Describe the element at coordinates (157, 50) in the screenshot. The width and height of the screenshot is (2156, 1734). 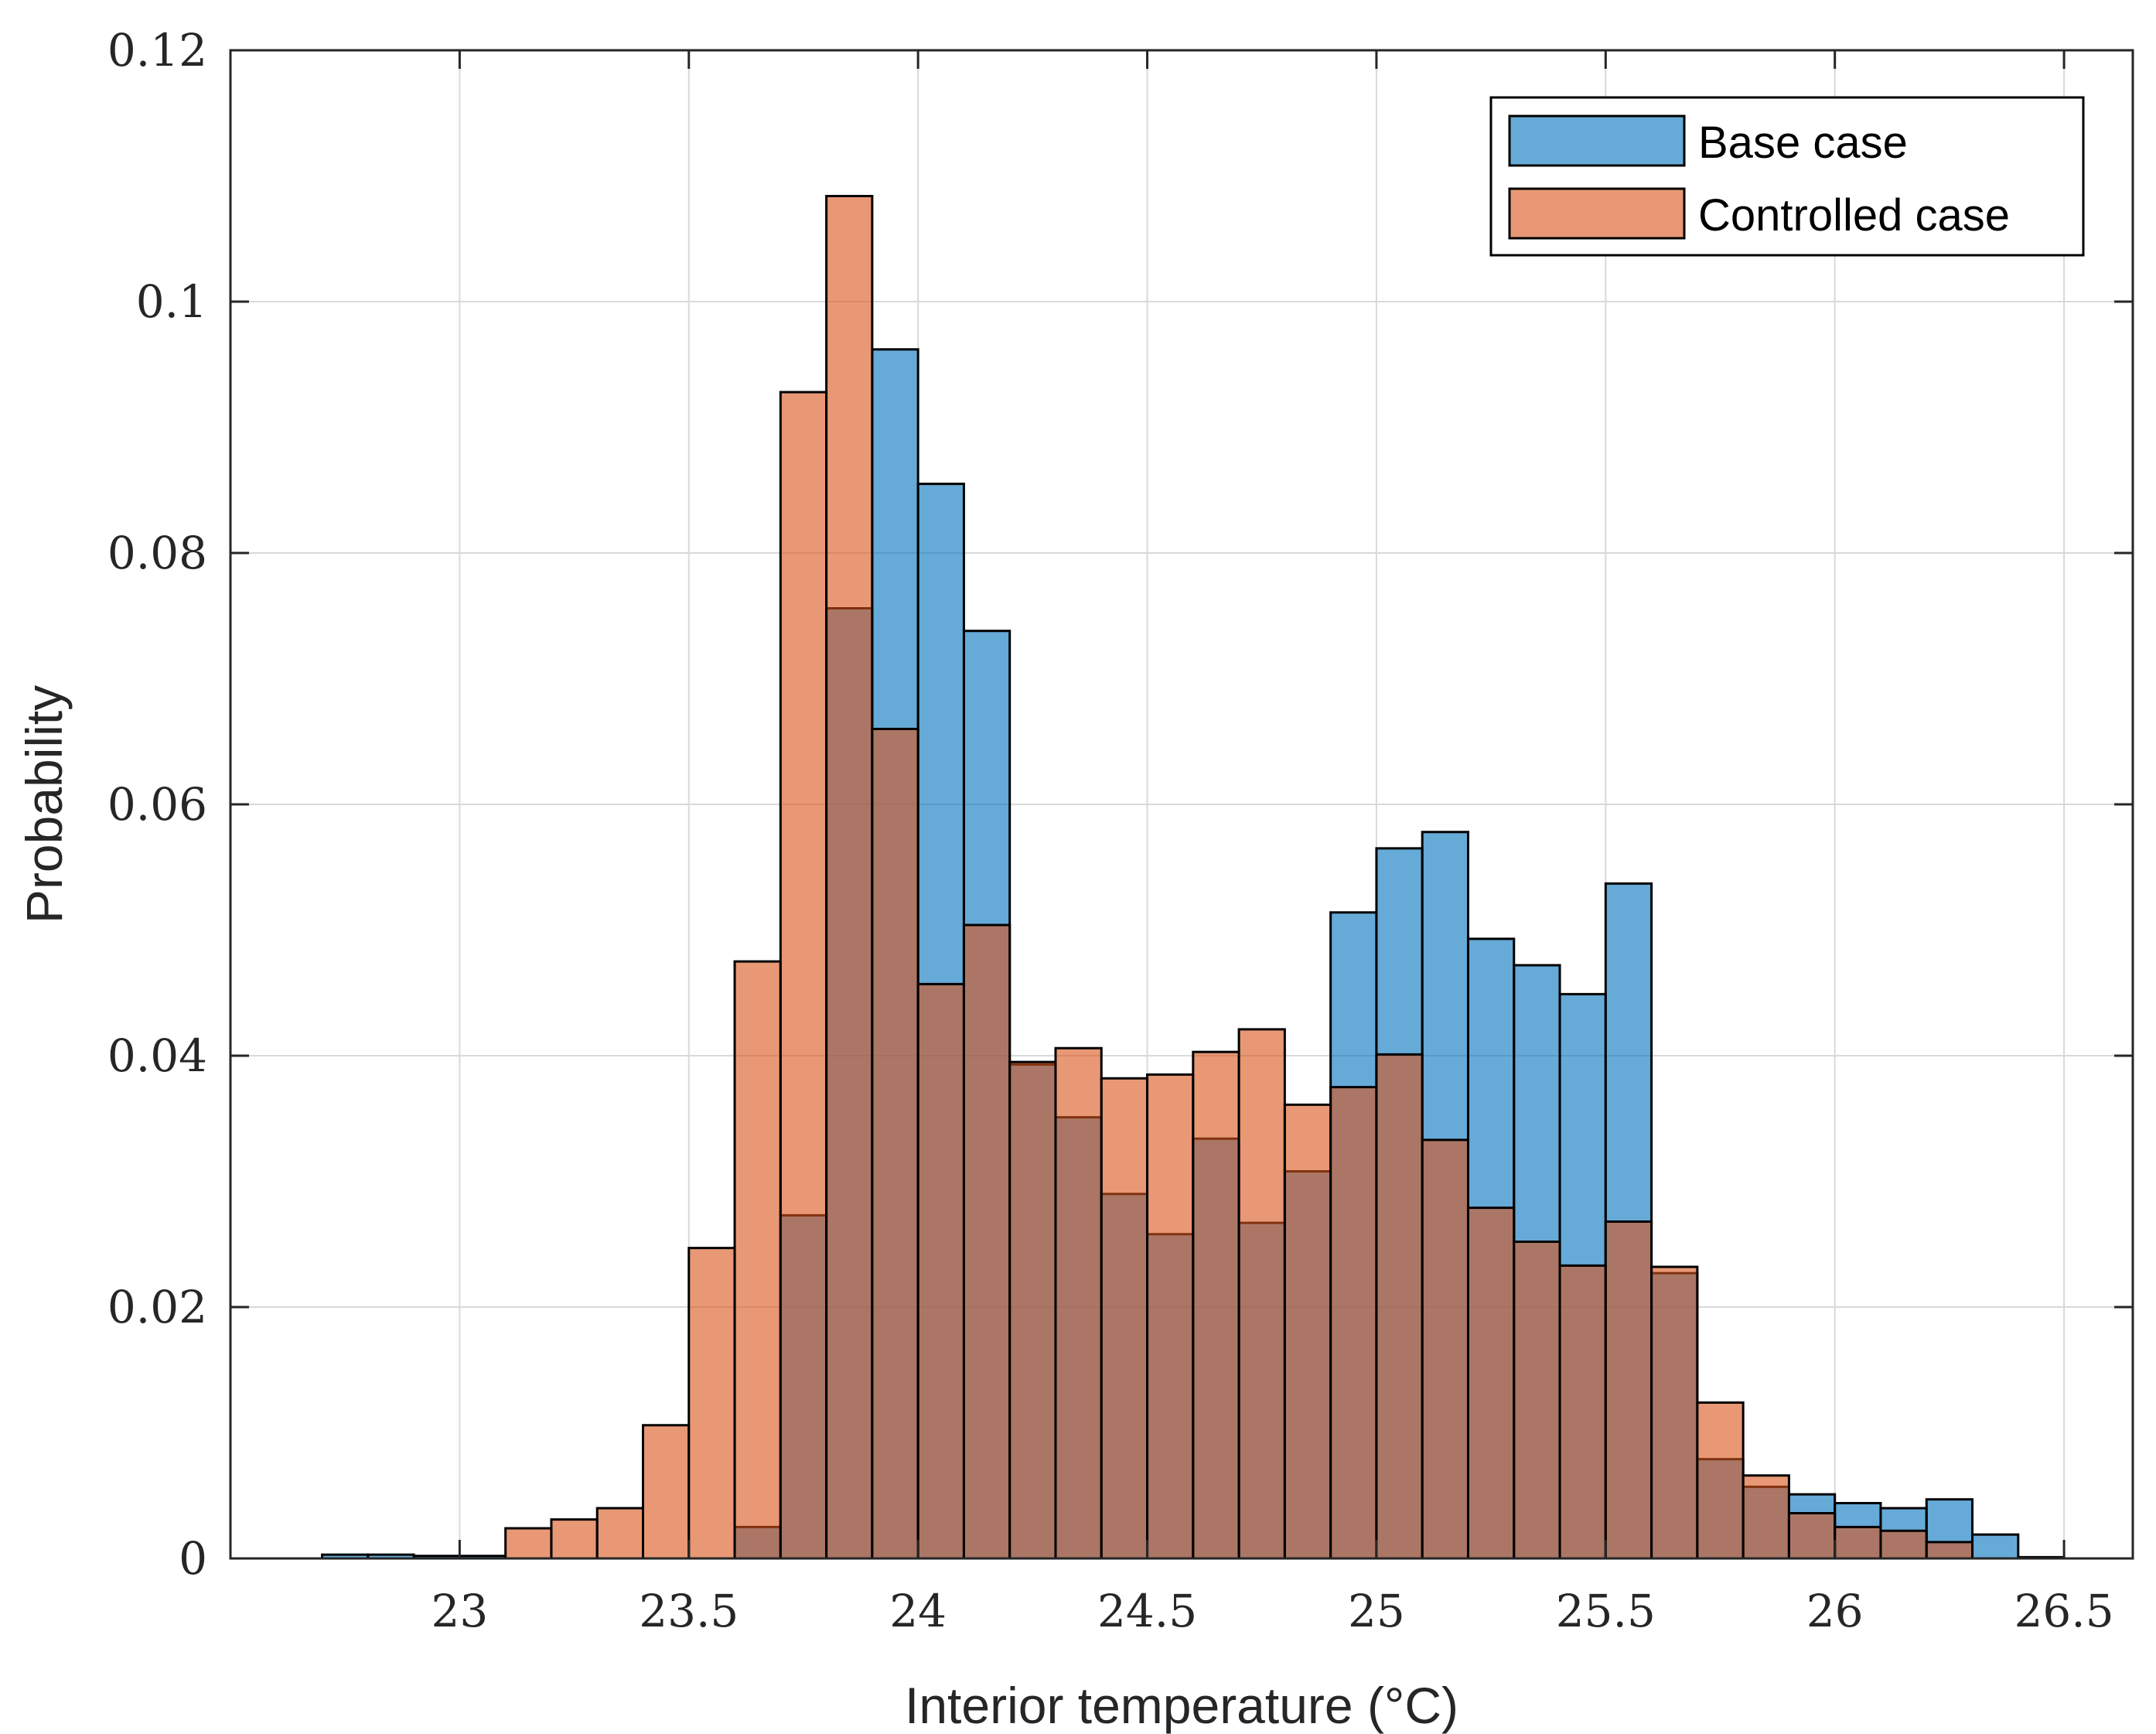
I see `y-tick-label: 0.12` at that location.